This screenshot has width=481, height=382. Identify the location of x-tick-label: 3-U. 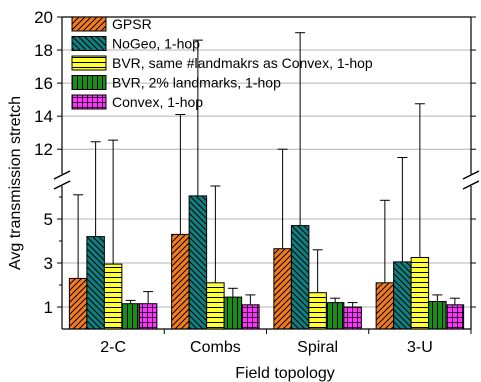
(420, 347).